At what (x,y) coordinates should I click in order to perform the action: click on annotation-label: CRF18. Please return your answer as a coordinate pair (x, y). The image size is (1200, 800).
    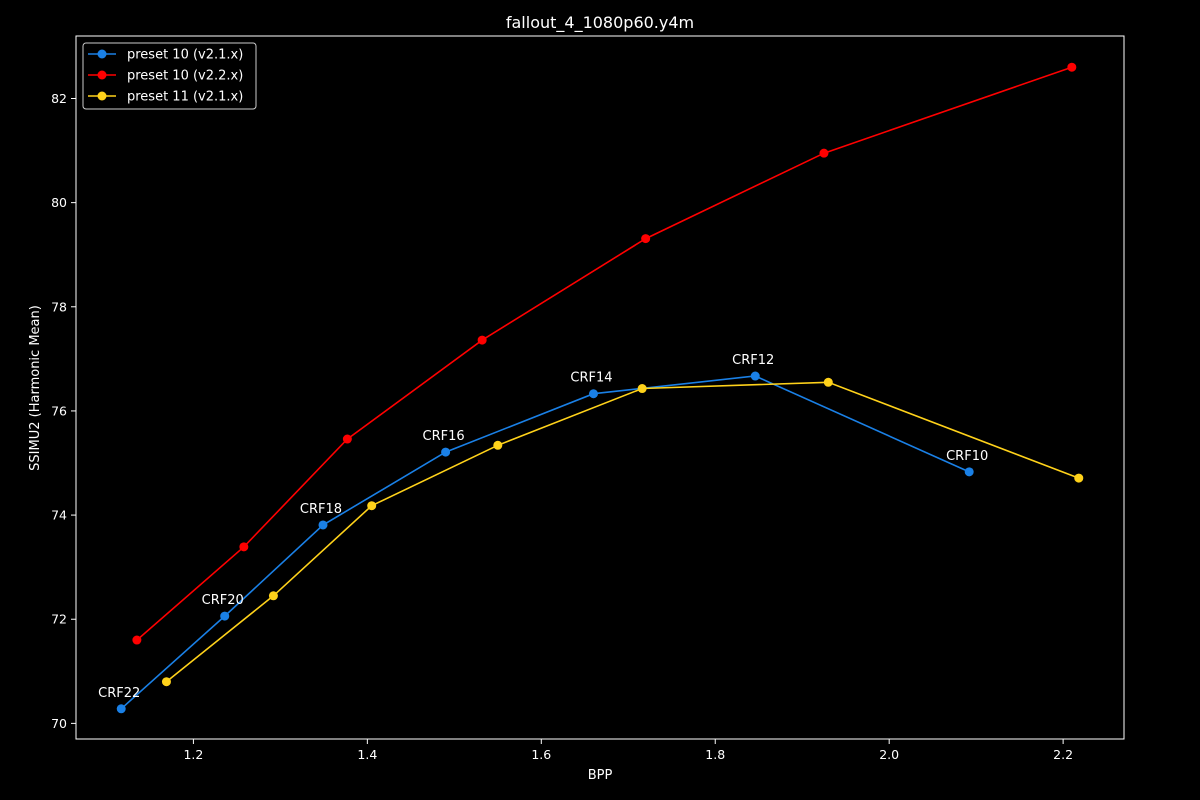
    Looking at the image, I should click on (321, 509).